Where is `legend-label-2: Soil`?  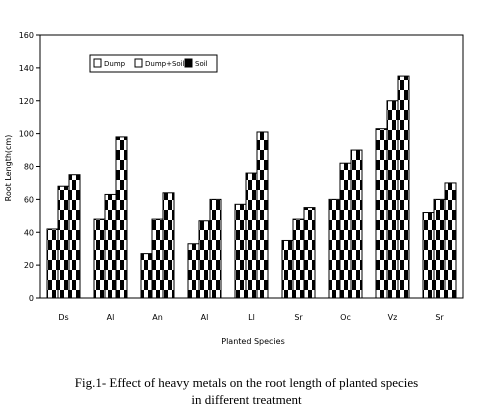
legend-label-2: Soil is located at coordinates (201, 64).